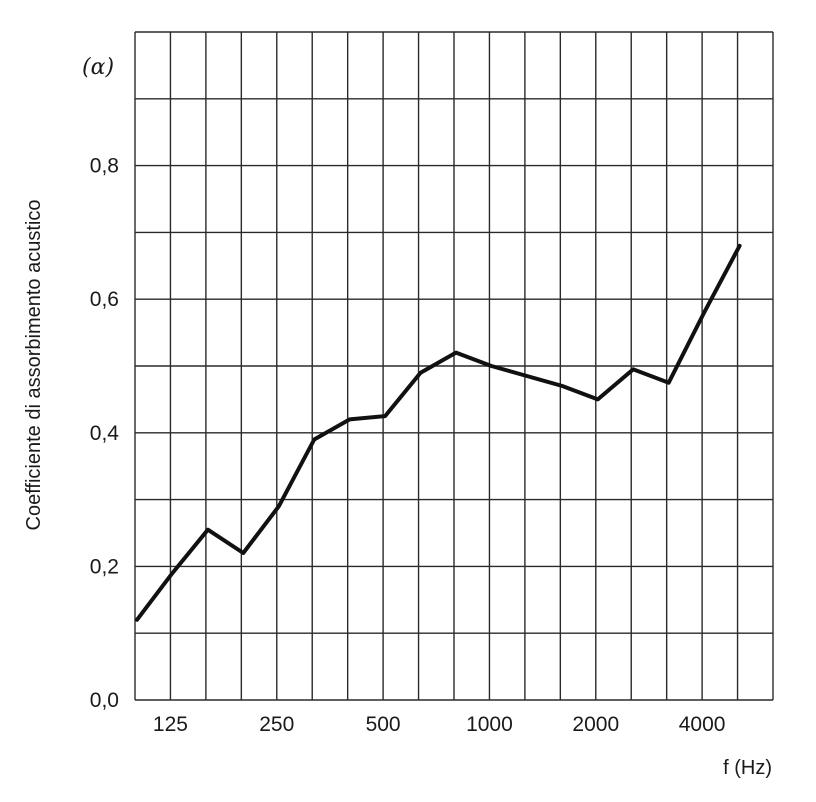  Describe the element at coordinates (98, 67) in the screenshot. I see `unit-symbol: (α)` at that location.